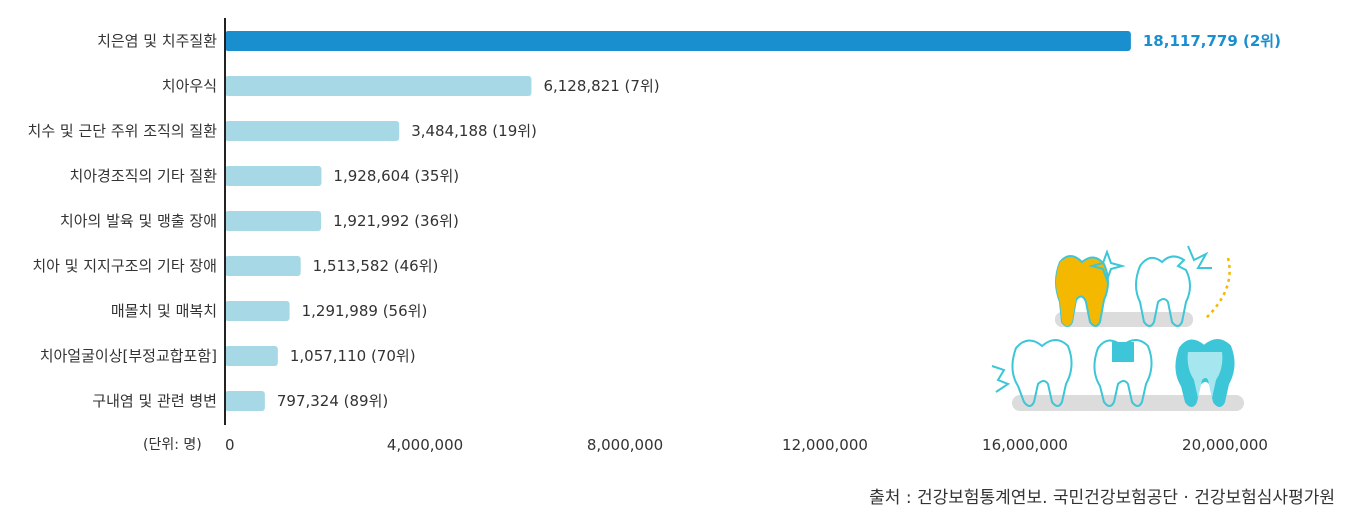 This screenshot has width=1345, height=517. Describe the element at coordinates (157, 41) in the screenshot. I see `category-label: 치은염 및 치주질환` at that location.